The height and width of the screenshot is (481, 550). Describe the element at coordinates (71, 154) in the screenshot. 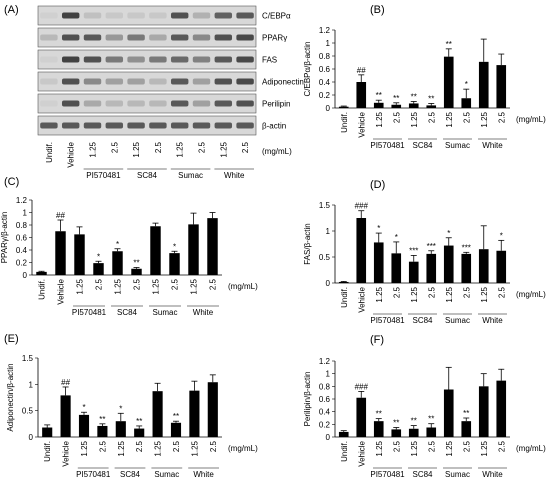

I see `blot-lane-label: Vehicle` at that location.